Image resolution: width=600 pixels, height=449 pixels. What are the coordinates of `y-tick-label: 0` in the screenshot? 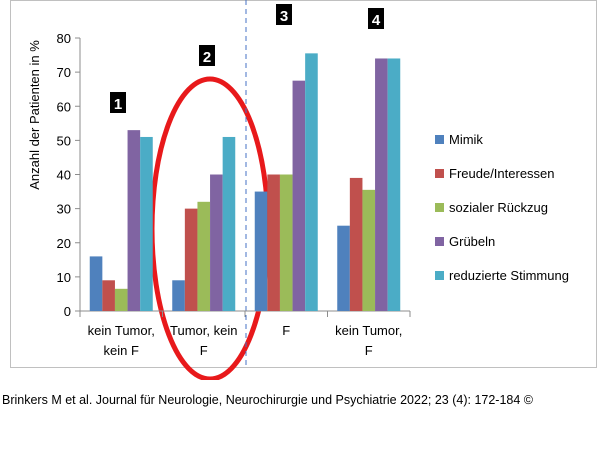 It's located at (67, 311).